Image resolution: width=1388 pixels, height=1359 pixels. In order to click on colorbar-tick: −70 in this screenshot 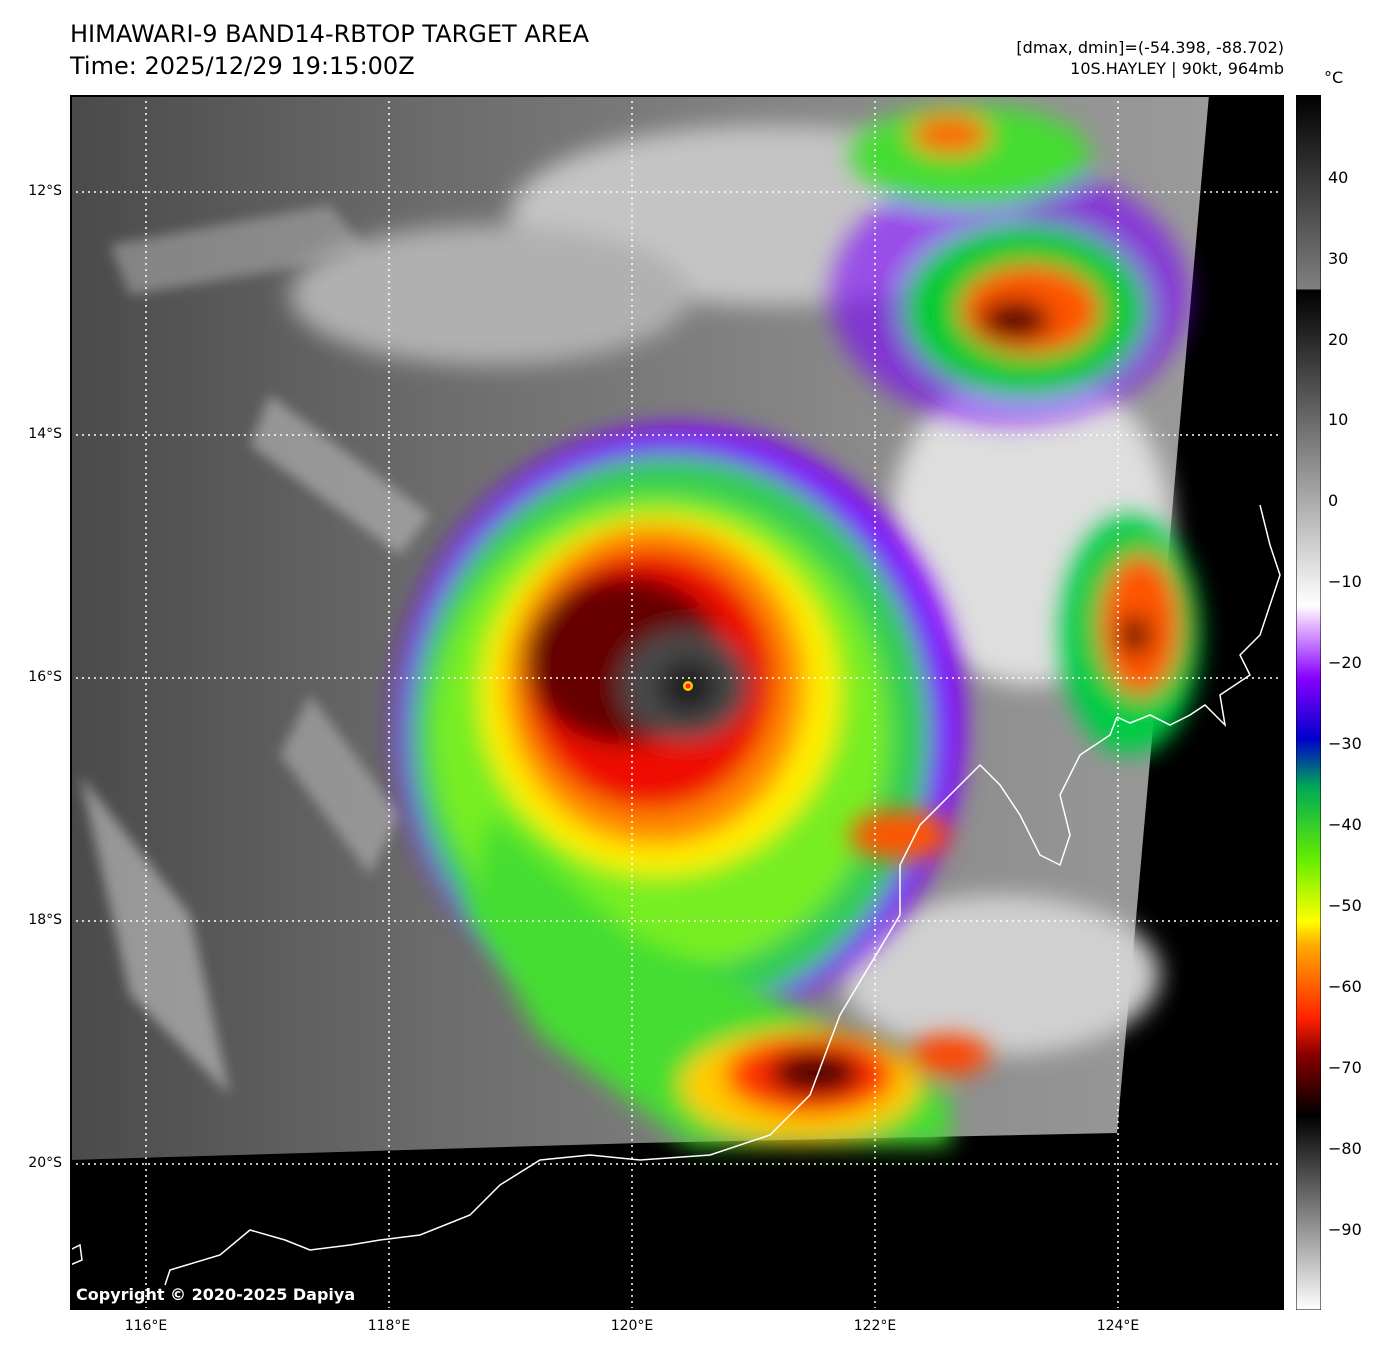, I will do `click(1345, 1067)`.